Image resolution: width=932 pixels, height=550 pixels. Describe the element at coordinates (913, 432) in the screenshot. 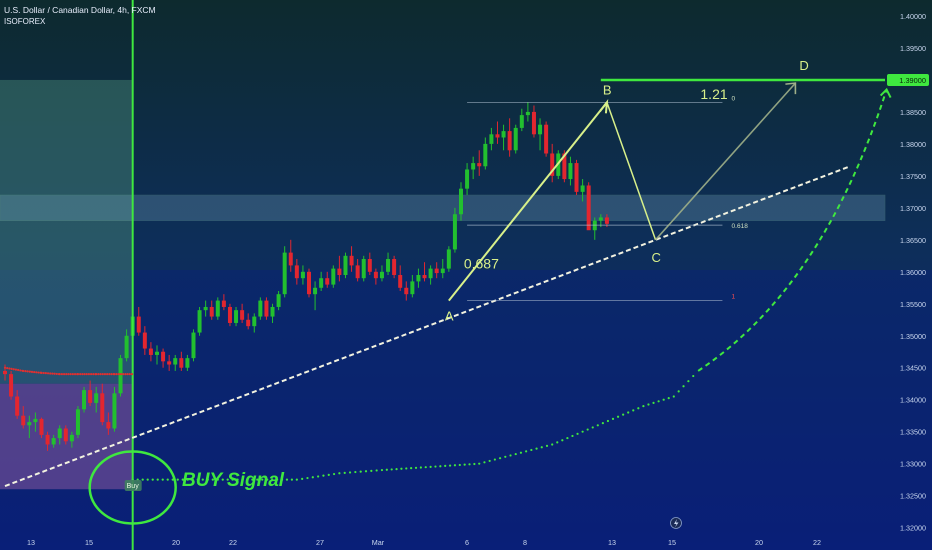

I see `y-axis-tick-label: 1.33500` at that location.